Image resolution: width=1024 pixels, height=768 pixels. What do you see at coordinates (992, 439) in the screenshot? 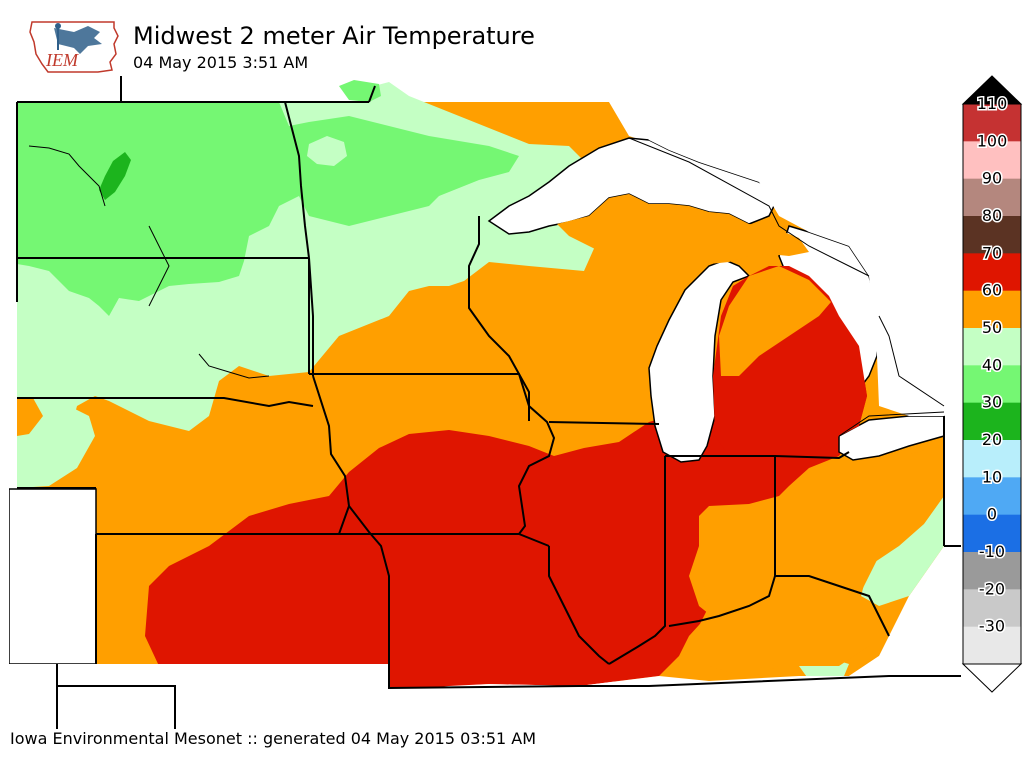
I see `colorbar-label: 20` at bounding box center [992, 439].